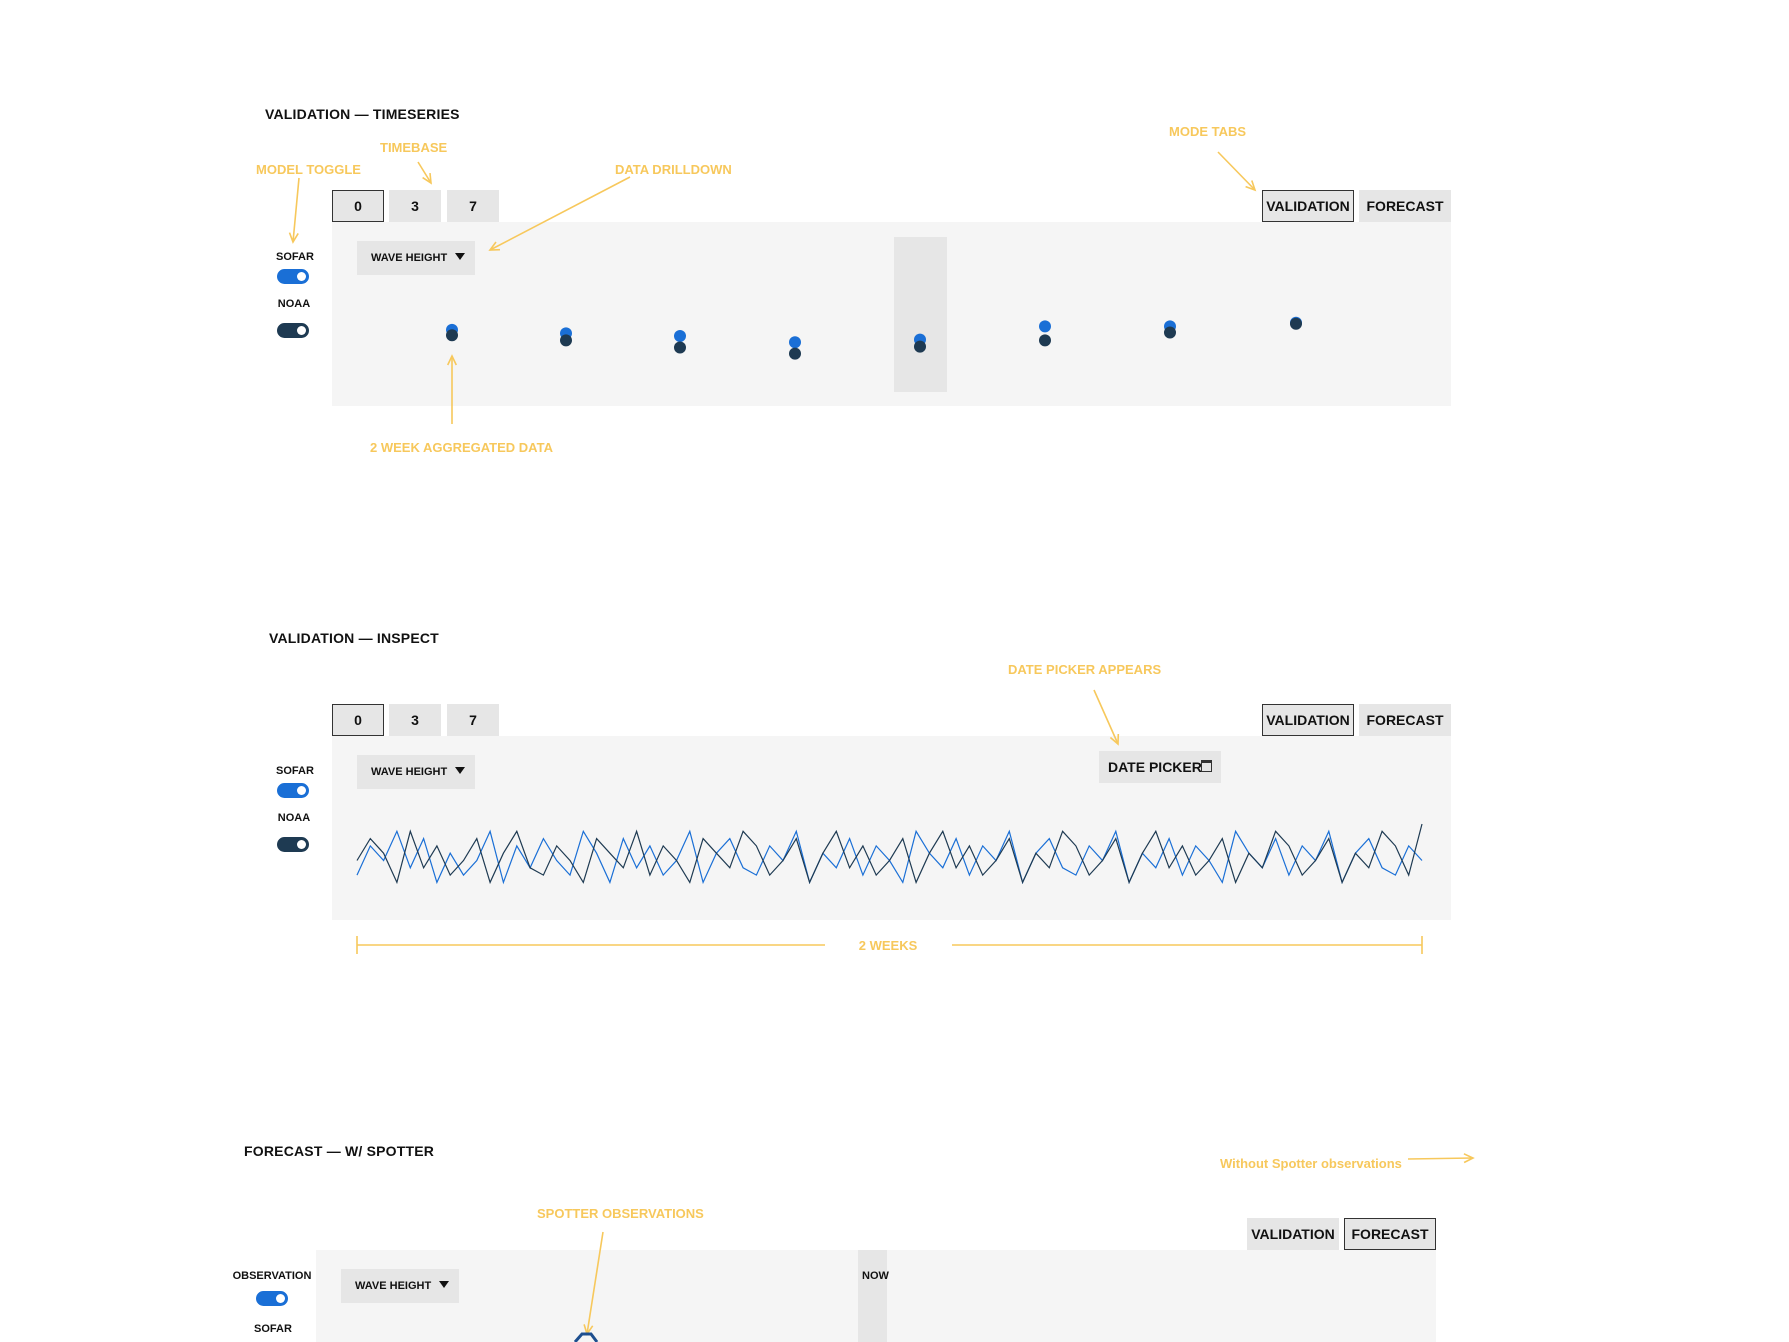 This screenshot has height=1342, width=1789. Describe the element at coordinates (1114, 739) in the screenshot. I see `arrow-date-picker-head` at that location.